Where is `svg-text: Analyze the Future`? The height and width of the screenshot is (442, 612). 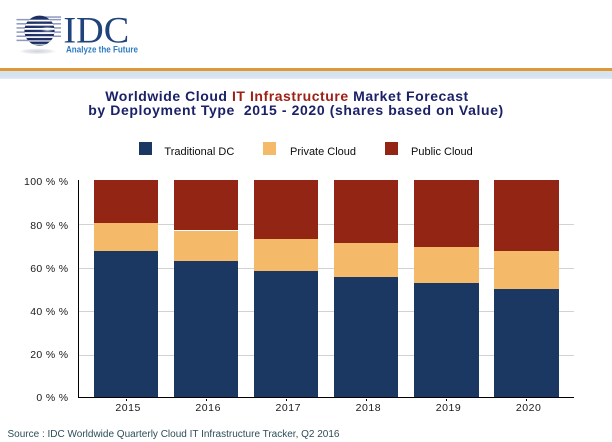
svg-text: Analyze the Future is located at coordinates (102, 48).